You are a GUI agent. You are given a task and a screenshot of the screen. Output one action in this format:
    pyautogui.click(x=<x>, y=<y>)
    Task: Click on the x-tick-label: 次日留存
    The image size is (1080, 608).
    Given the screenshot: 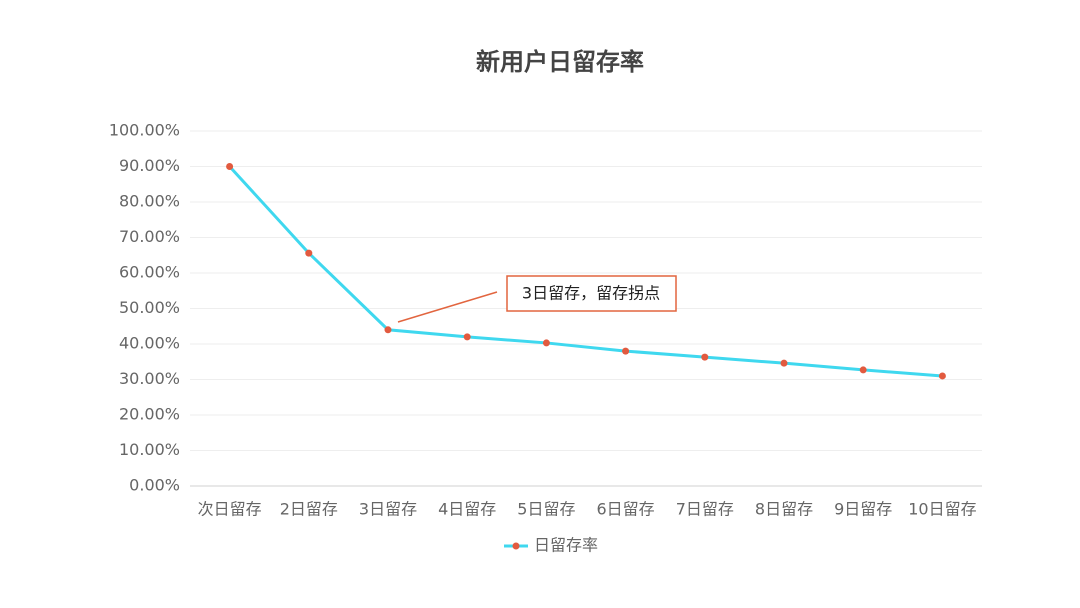 What is the action you would take?
    pyautogui.click(x=230, y=509)
    